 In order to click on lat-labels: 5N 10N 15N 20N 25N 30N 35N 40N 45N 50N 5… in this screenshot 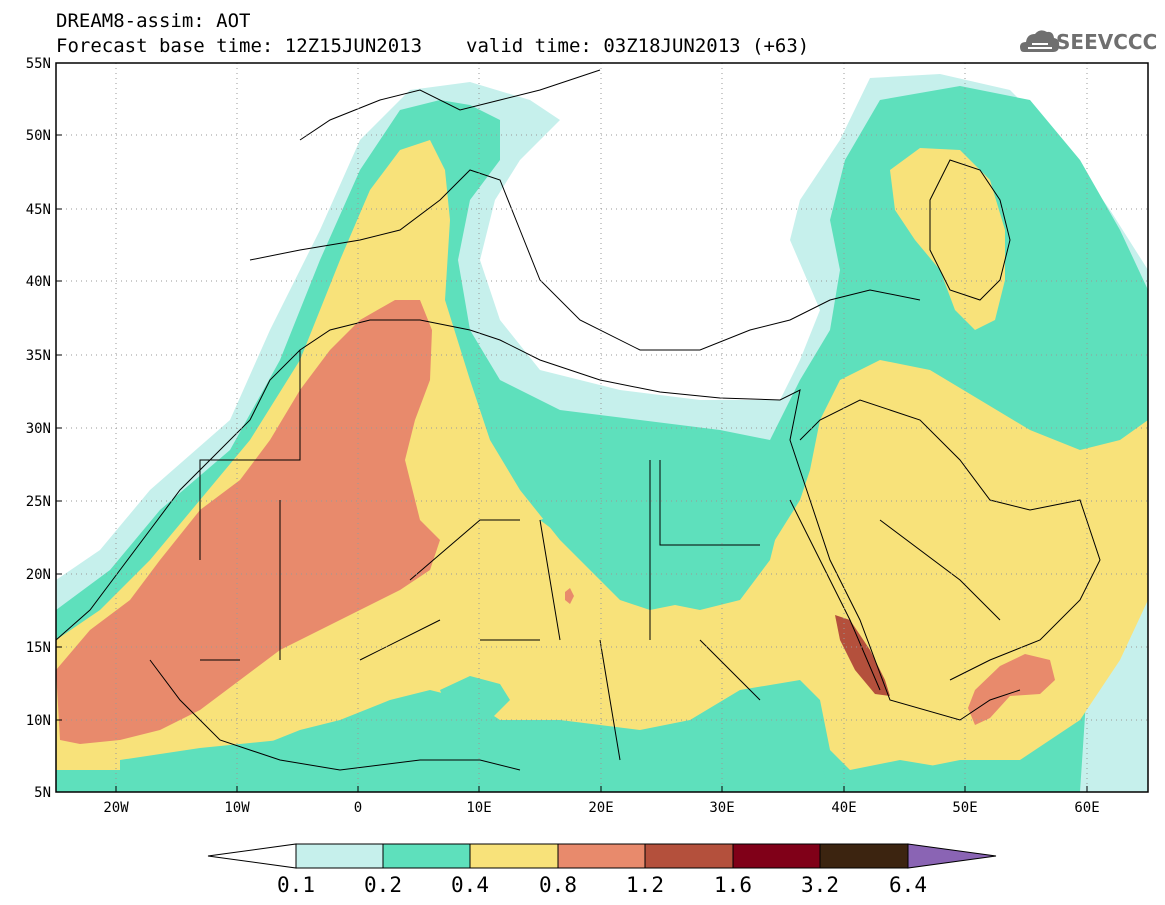, I will do `click(38, 428)`.